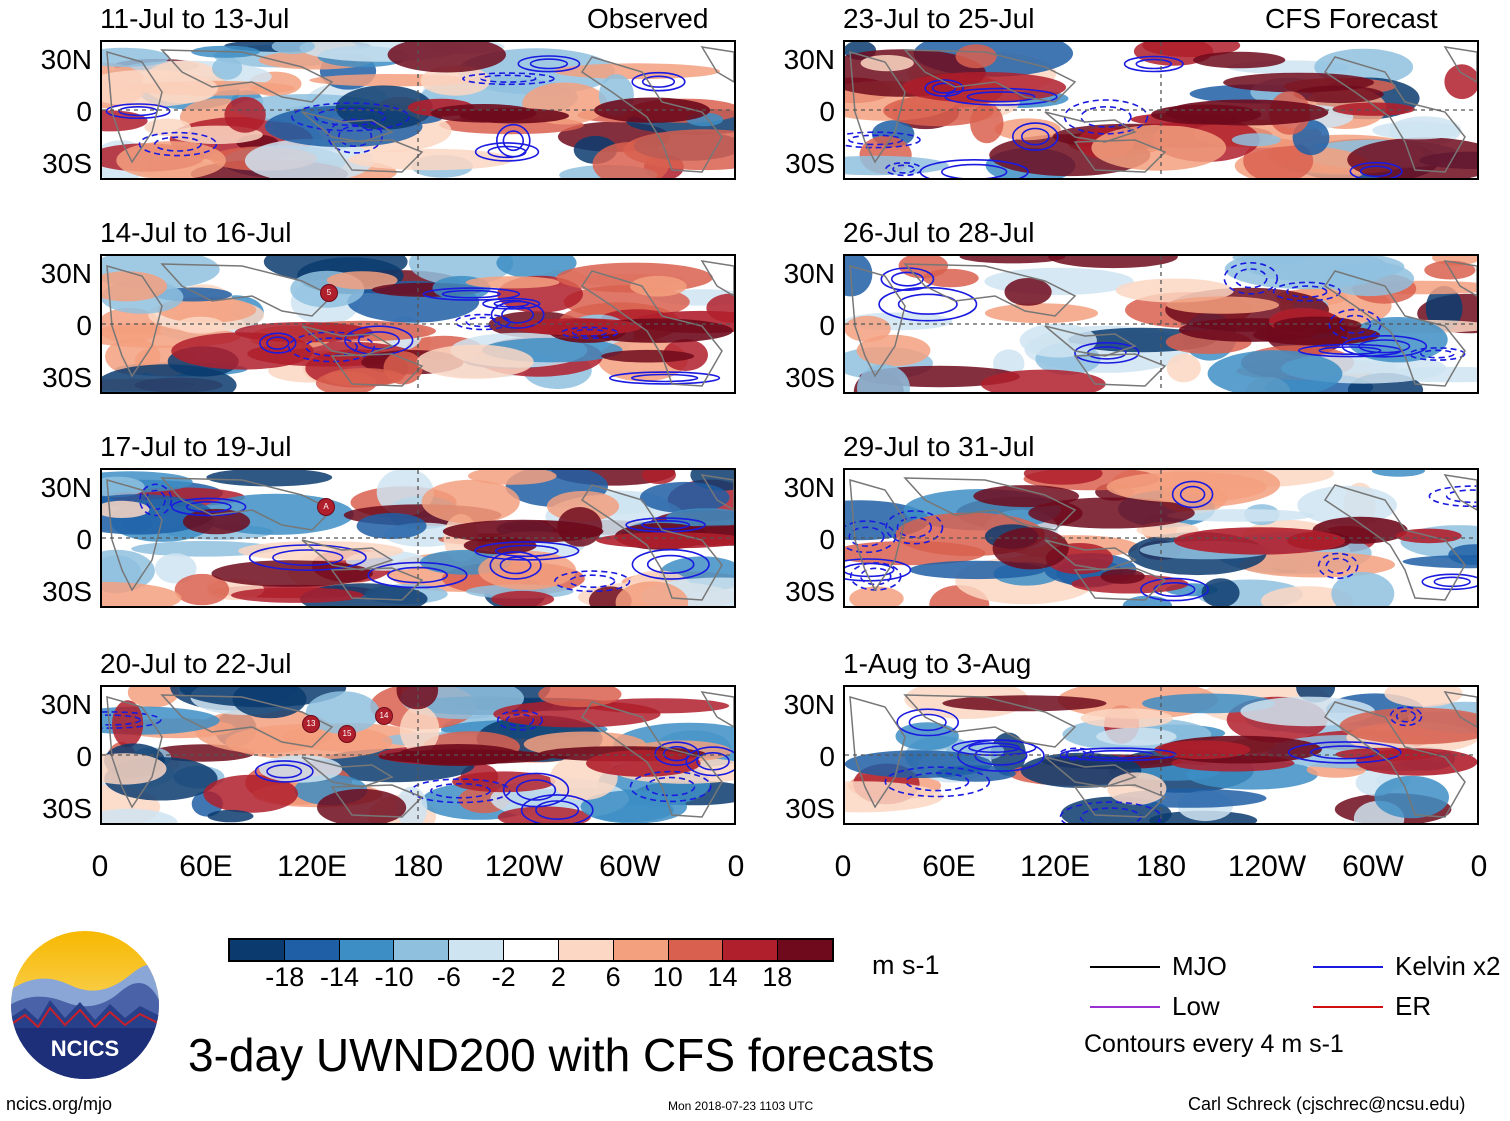 The height and width of the screenshot is (1121, 1510). I want to click on colorbar-tick: 10, so click(667, 977).